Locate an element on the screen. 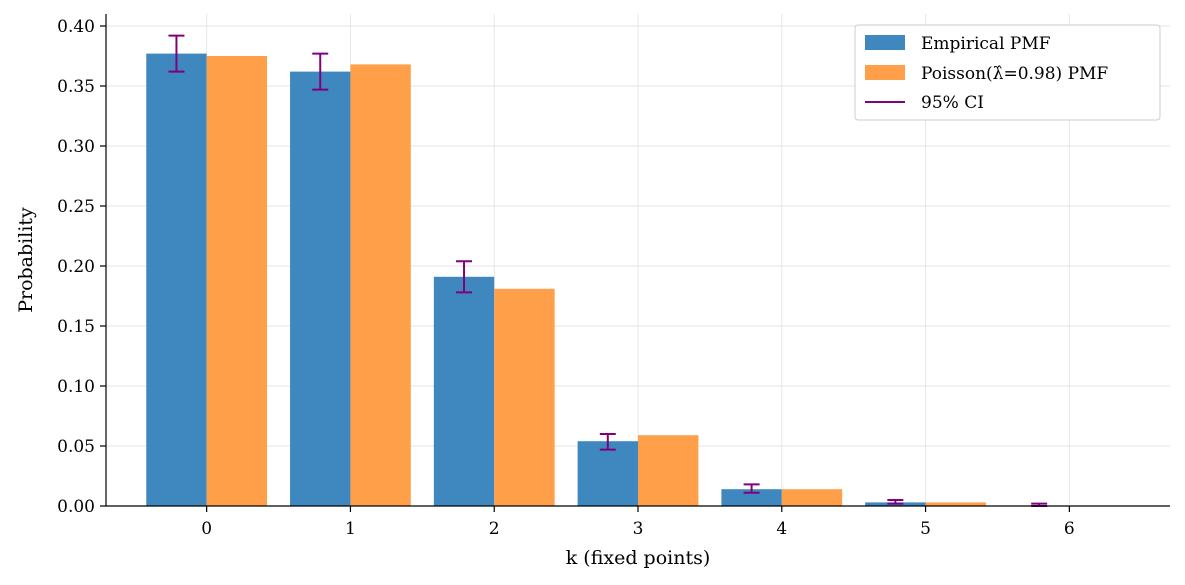 This screenshot has height=585, width=1185. x-tick-label: 5 is located at coordinates (925, 529).